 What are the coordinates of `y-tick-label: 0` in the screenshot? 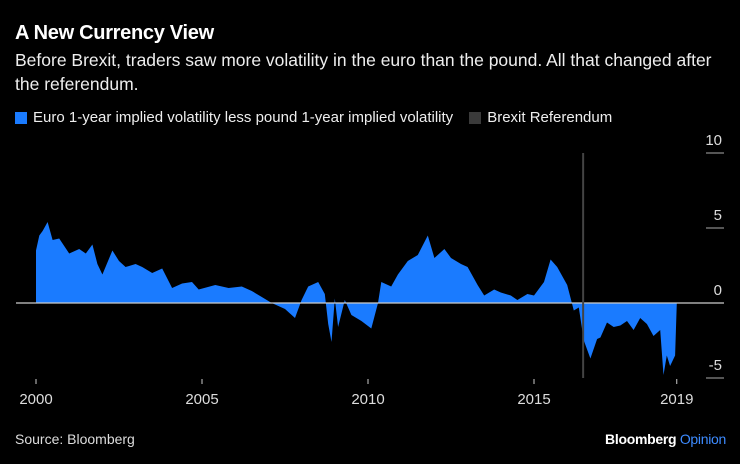 It's located at (718, 290).